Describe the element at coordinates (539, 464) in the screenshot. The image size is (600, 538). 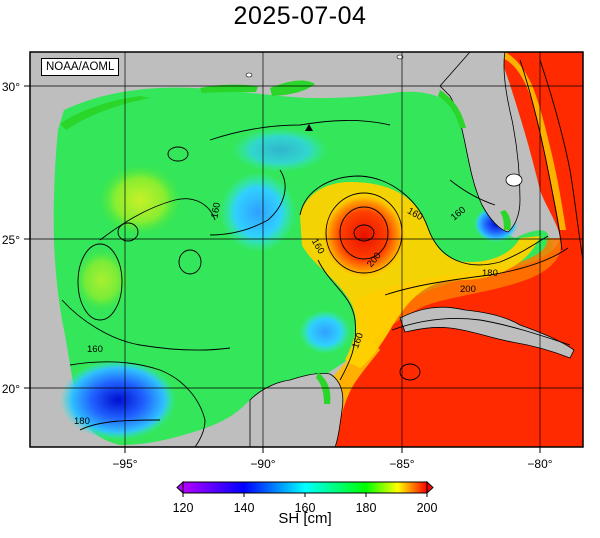
I see `lon-label-80: −80°` at that location.